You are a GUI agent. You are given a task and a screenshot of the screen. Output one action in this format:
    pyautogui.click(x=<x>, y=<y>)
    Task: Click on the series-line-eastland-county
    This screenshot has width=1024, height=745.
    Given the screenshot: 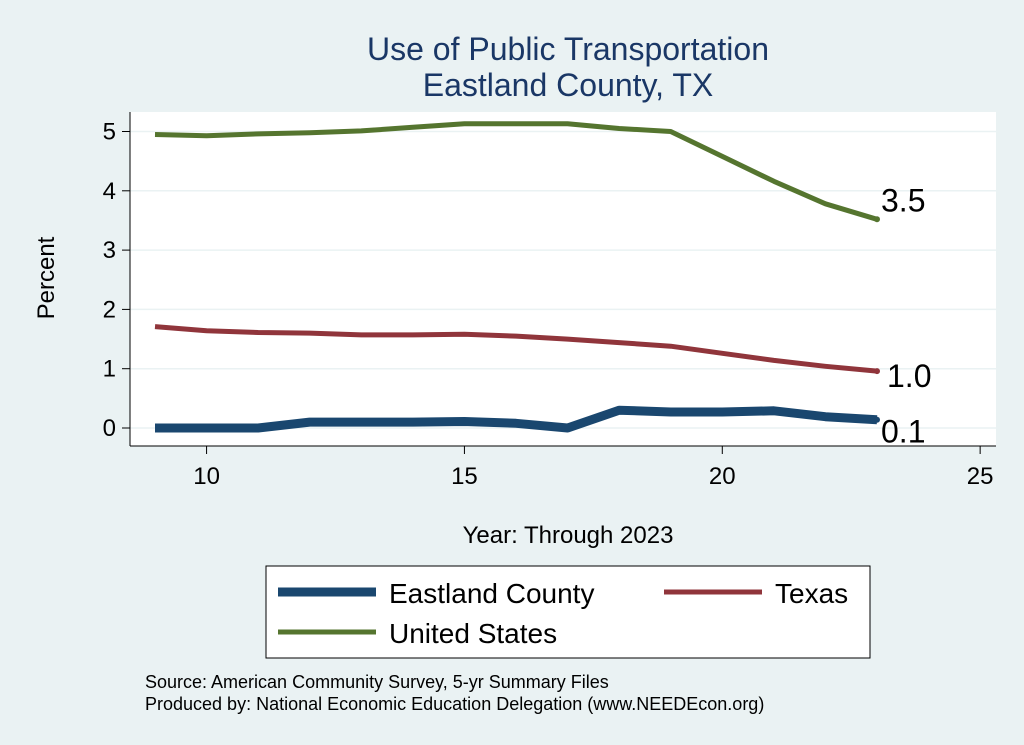 What is the action you would take?
    pyautogui.click(x=516, y=419)
    